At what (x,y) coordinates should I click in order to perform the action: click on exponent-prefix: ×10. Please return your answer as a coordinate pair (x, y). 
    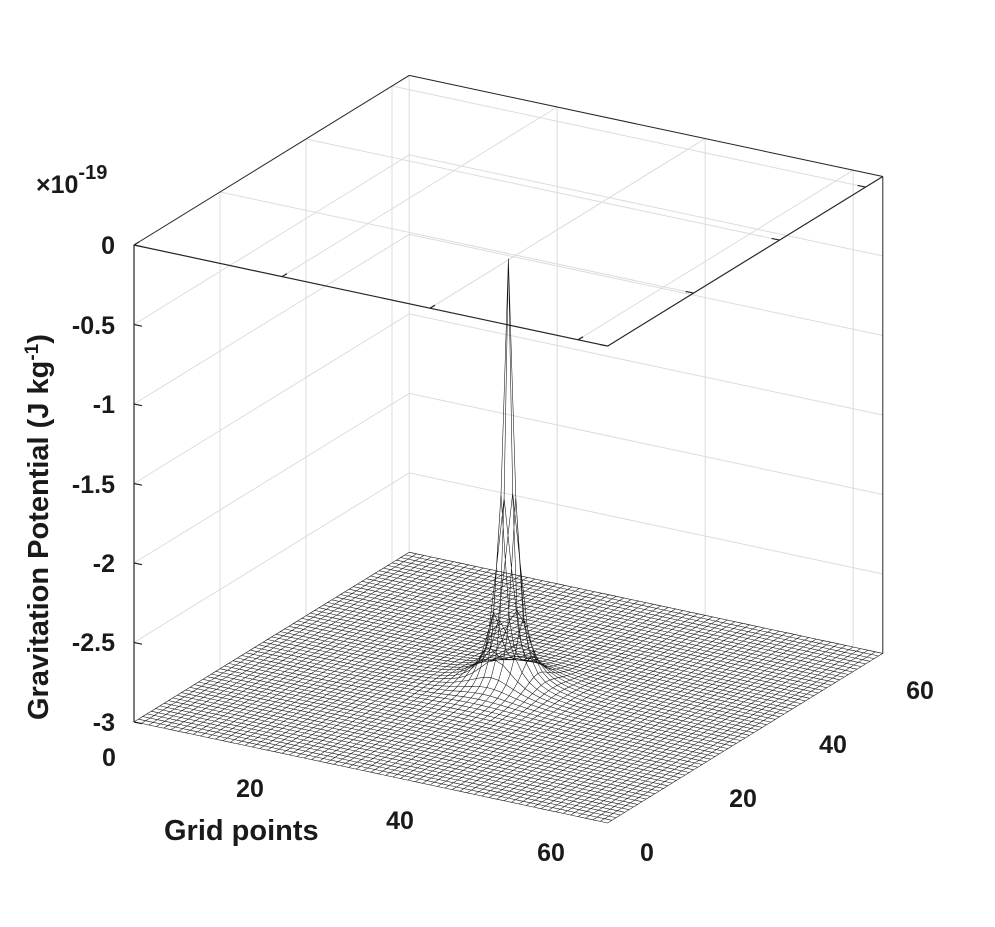
    Looking at the image, I should click on (57, 185).